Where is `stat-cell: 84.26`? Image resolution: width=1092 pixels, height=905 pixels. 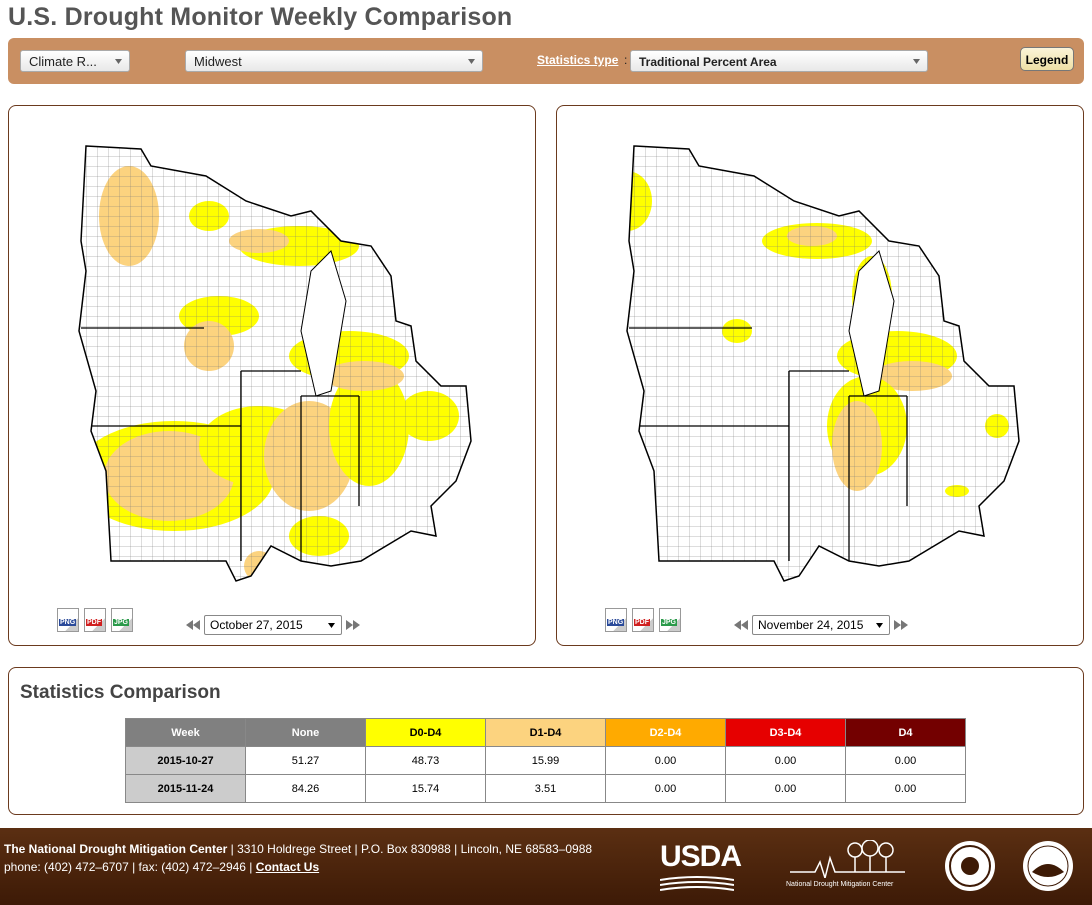
stat-cell: 84.26 is located at coordinates (305, 788).